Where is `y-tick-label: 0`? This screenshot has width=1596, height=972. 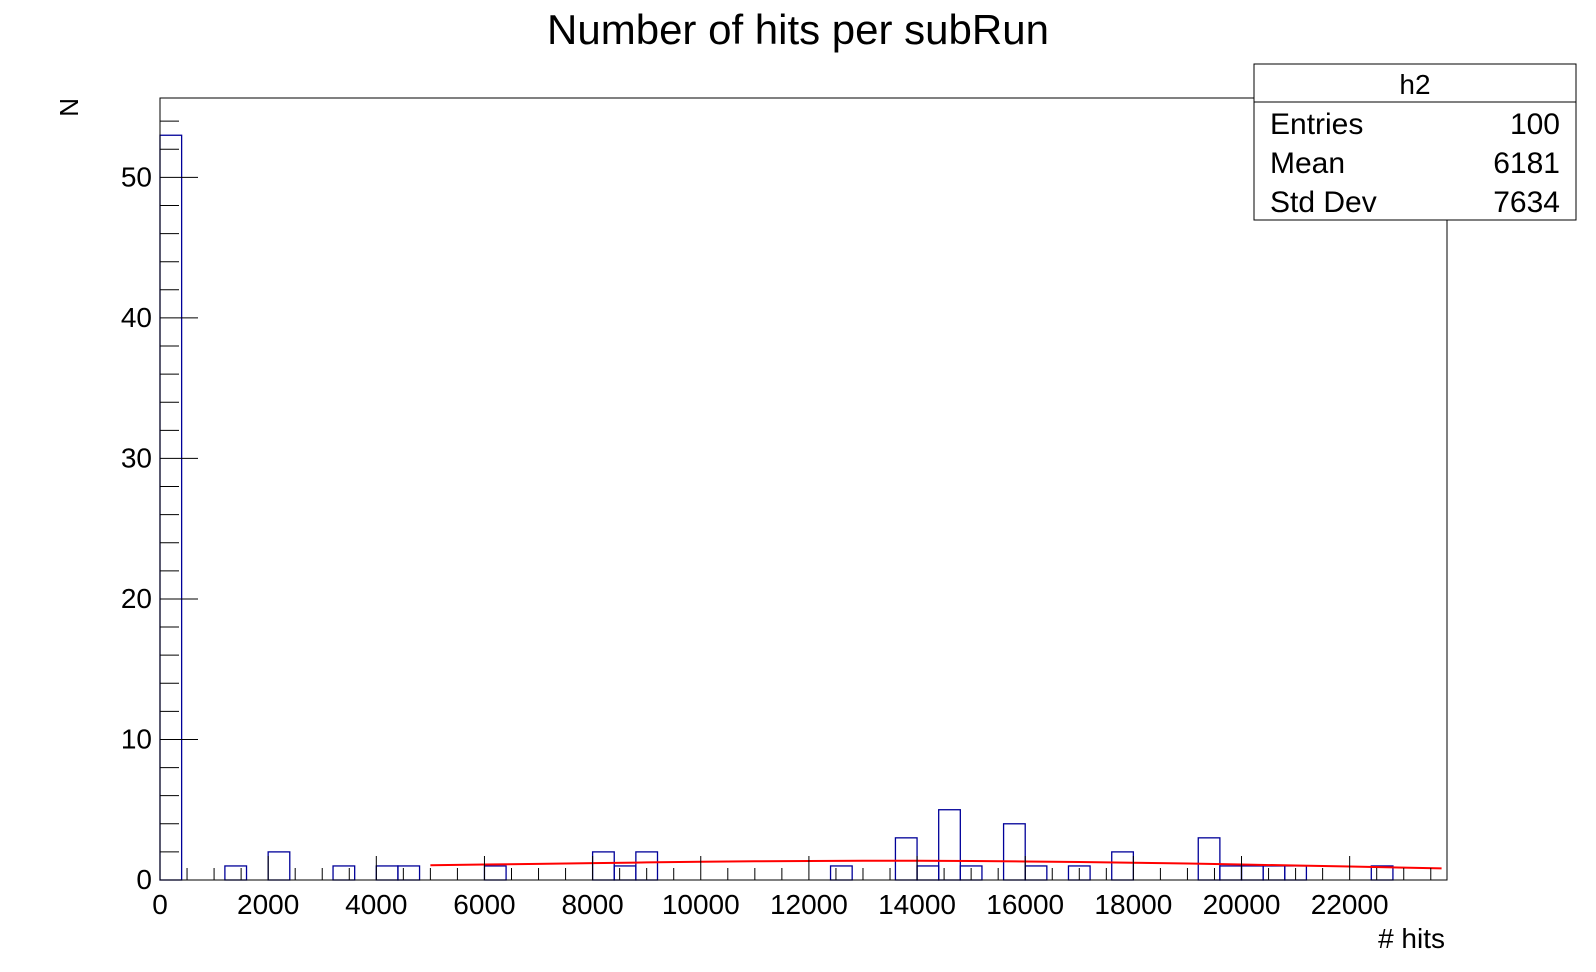 y-tick-label: 0 is located at coordinates (144, 879).